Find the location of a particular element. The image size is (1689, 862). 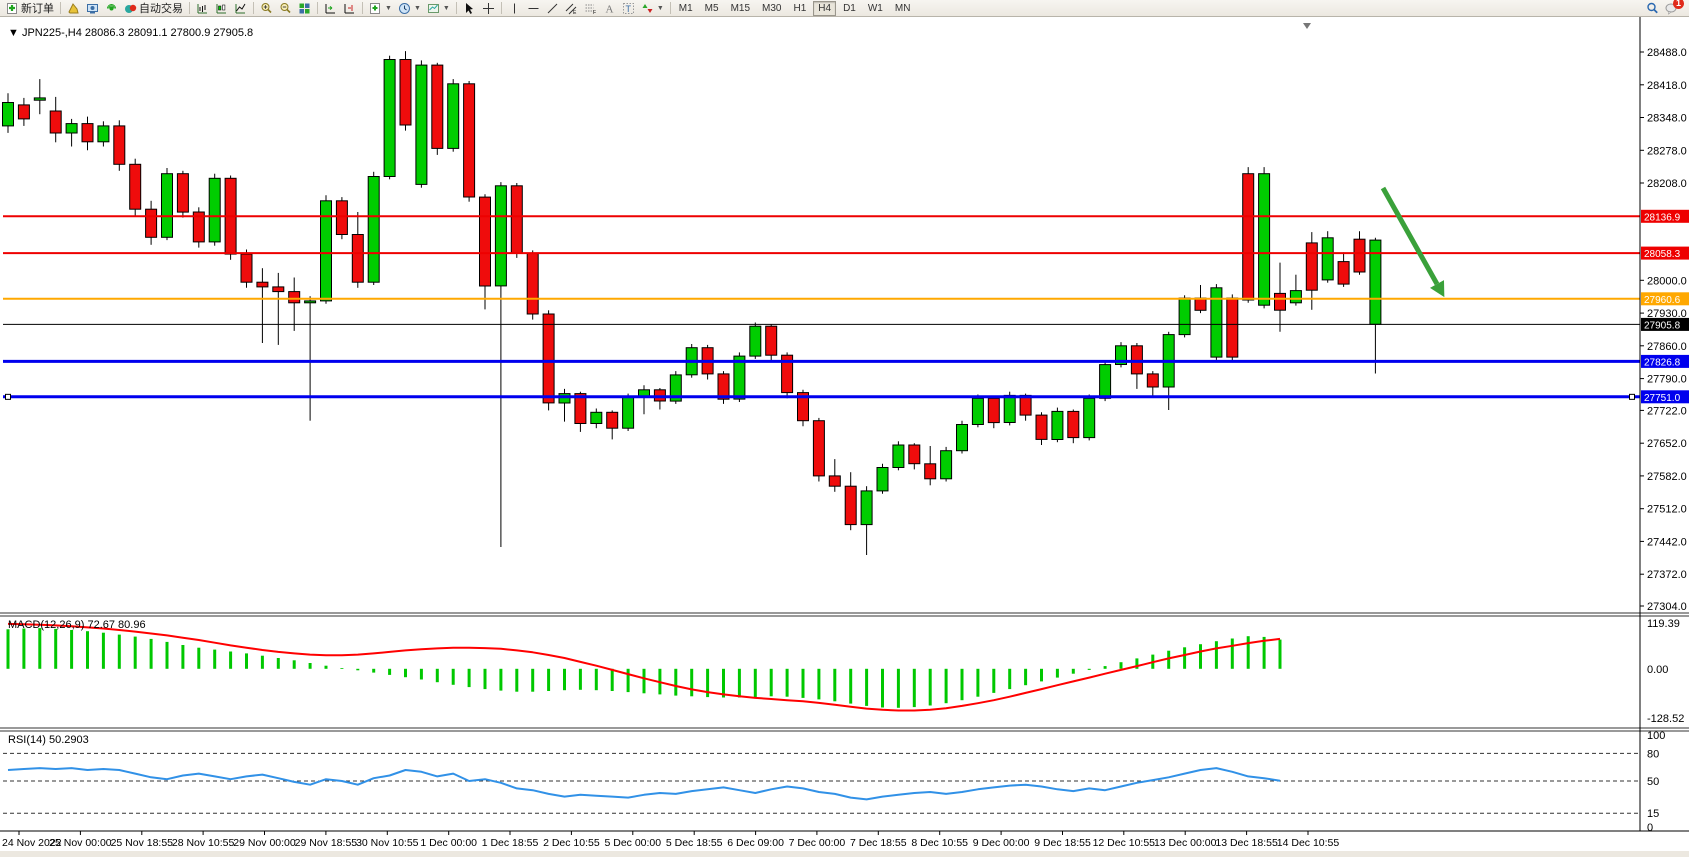

svg-text: E is located at coordinates (575, 12).